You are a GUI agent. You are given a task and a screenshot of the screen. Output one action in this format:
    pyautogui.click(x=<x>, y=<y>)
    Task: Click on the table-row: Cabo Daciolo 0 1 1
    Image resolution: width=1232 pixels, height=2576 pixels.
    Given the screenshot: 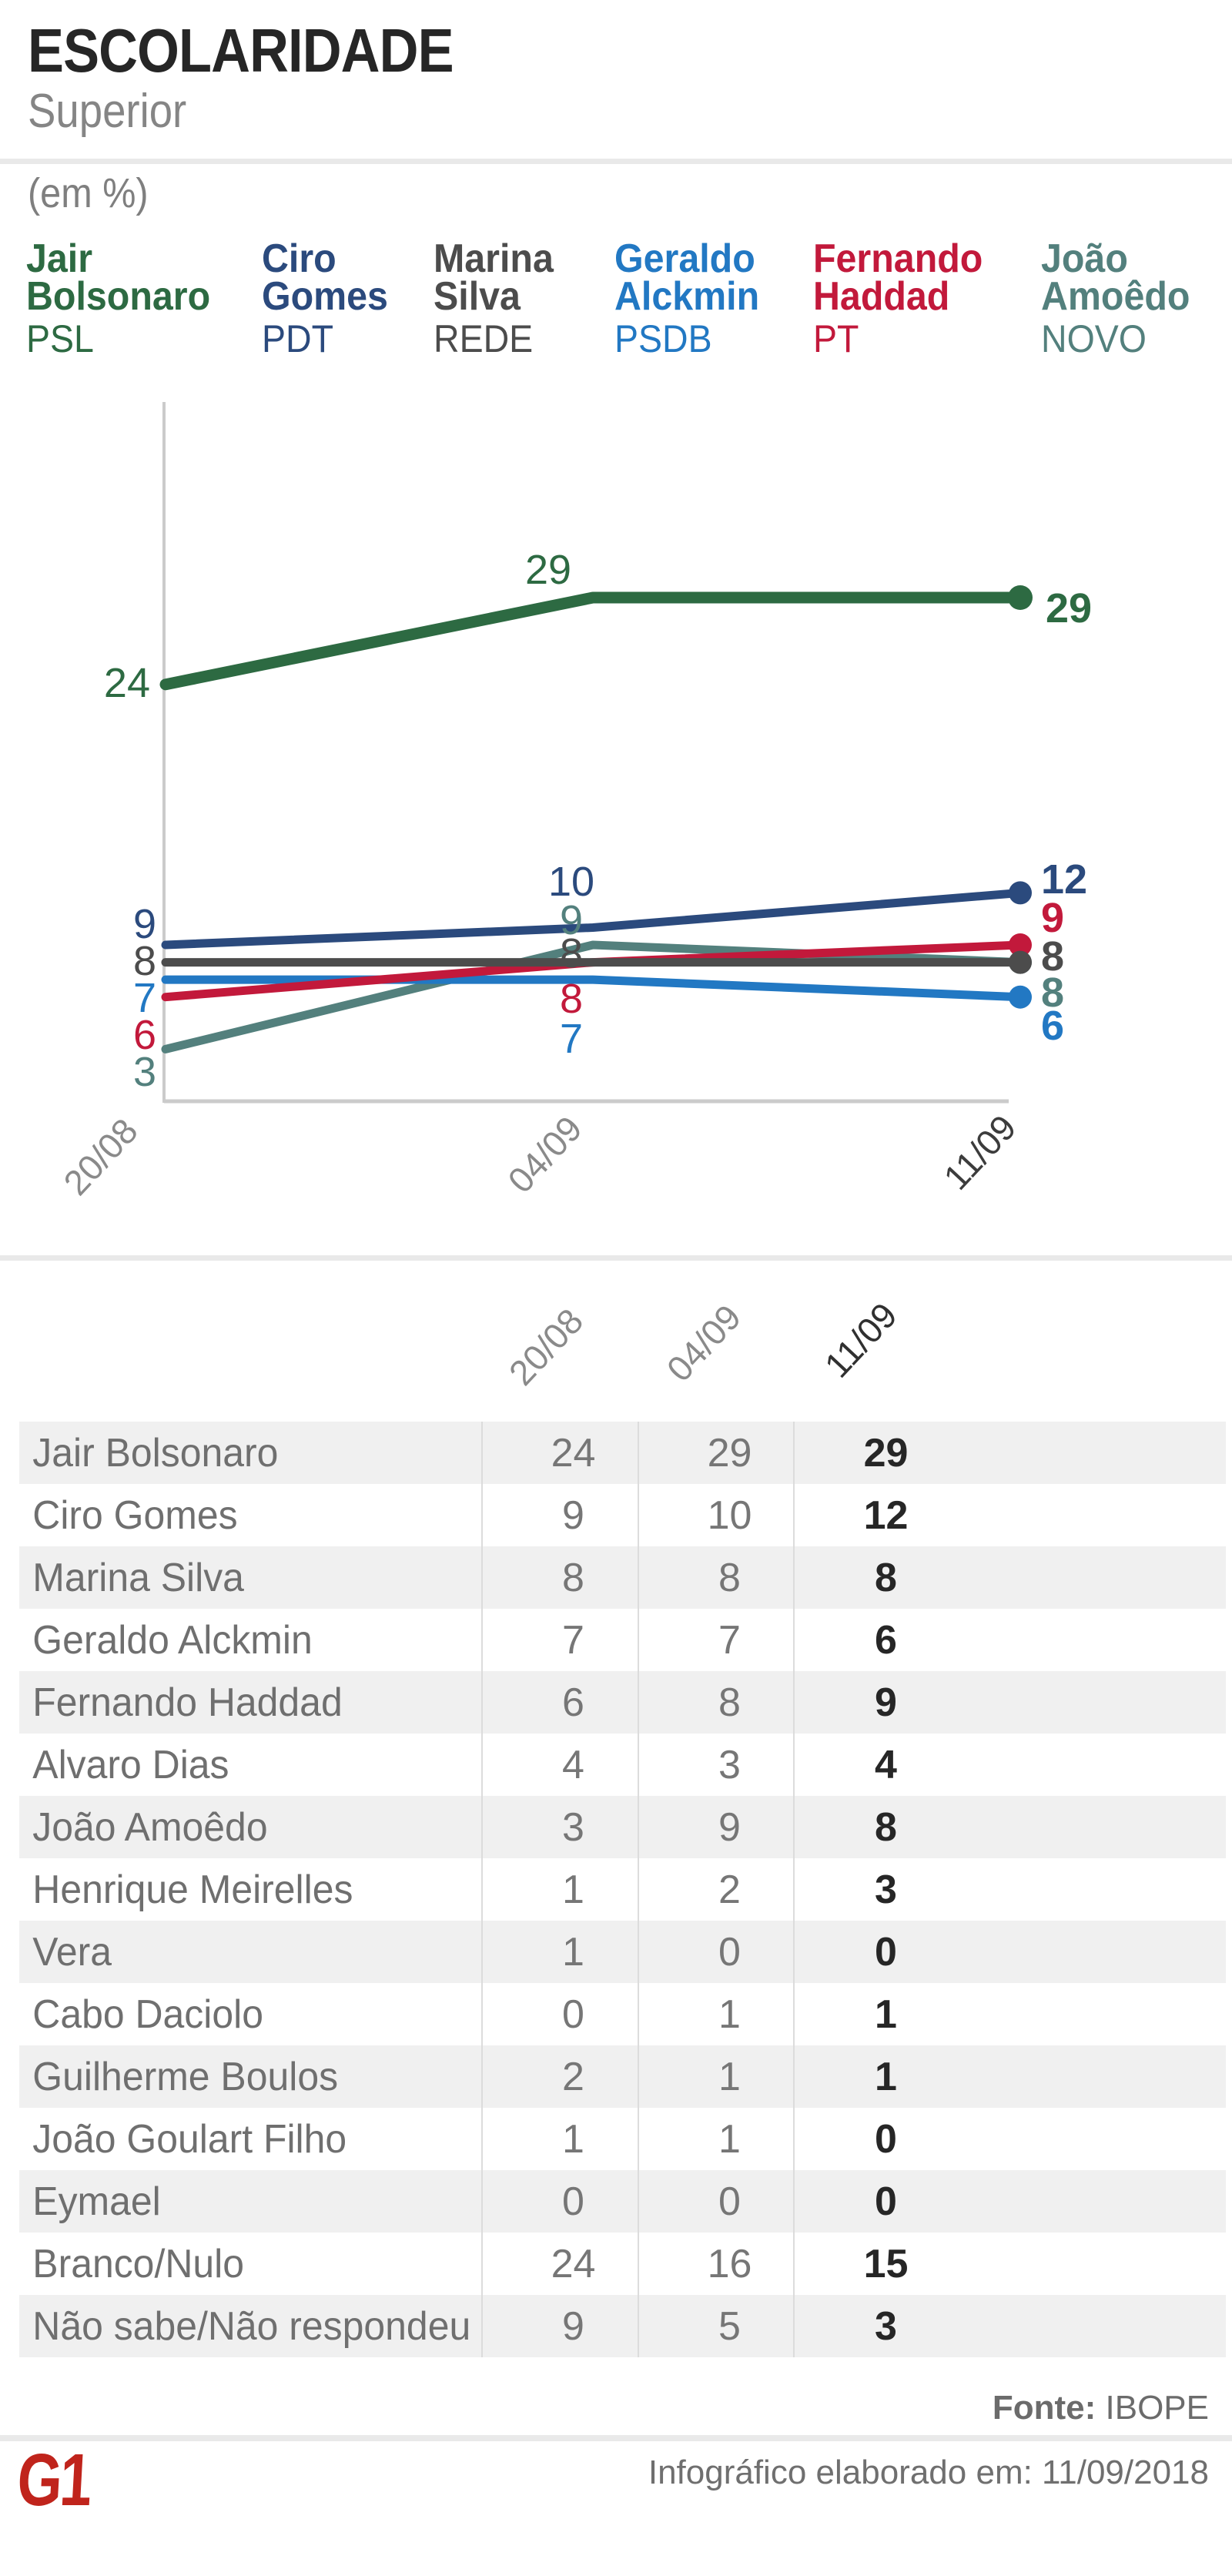 What is the action you would take?
    pyautogui.click(x=622, y=2014)
    